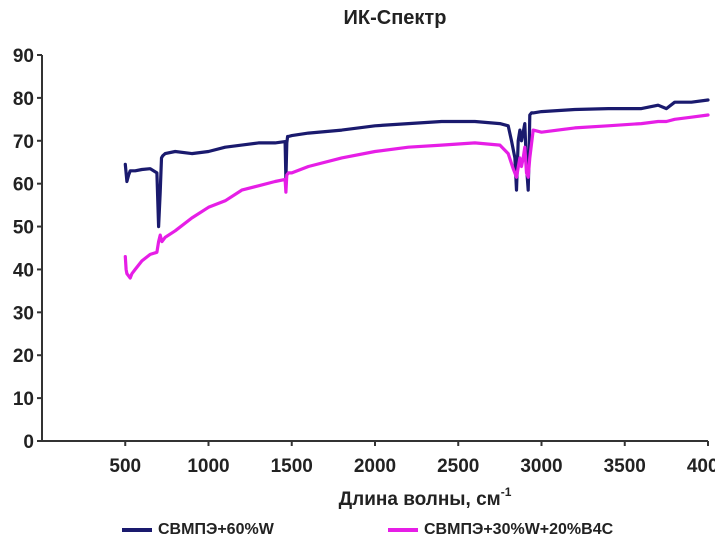  What do you see at coordinates (23, 185) in the screenshot?
I see `y-tick-label: 60` at bounding box center [23, 185].